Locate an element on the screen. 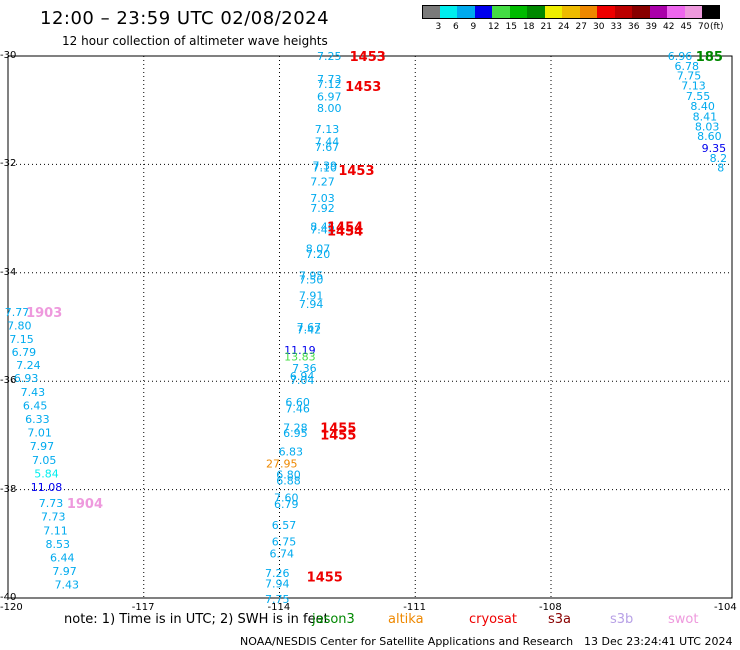 This screenshot has width=740, height=650. legend-label: 6 is located at coordinates (456, 27).